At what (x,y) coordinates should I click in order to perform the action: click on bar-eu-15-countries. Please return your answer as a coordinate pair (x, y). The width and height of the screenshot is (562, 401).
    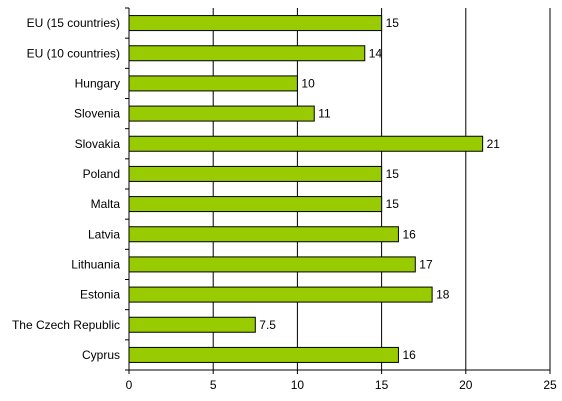
    Looking at the image, I should click on (255, 23).